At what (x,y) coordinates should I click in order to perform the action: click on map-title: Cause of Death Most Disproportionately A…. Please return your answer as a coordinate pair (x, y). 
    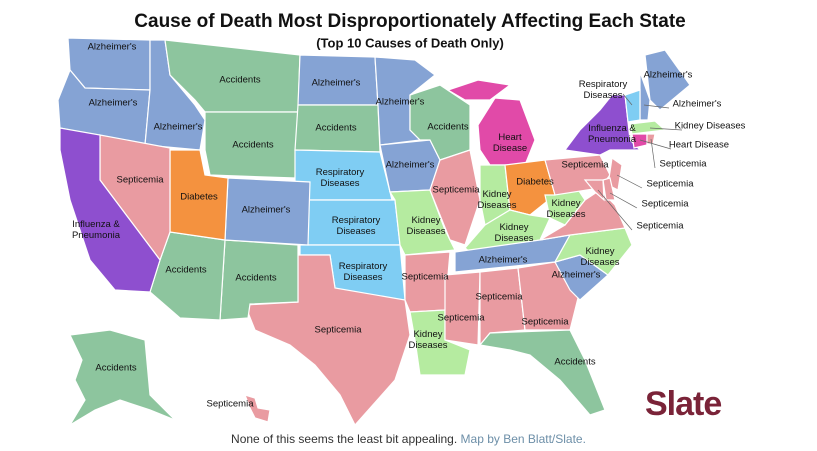
    Looking at the image, I should click on (409, 21).